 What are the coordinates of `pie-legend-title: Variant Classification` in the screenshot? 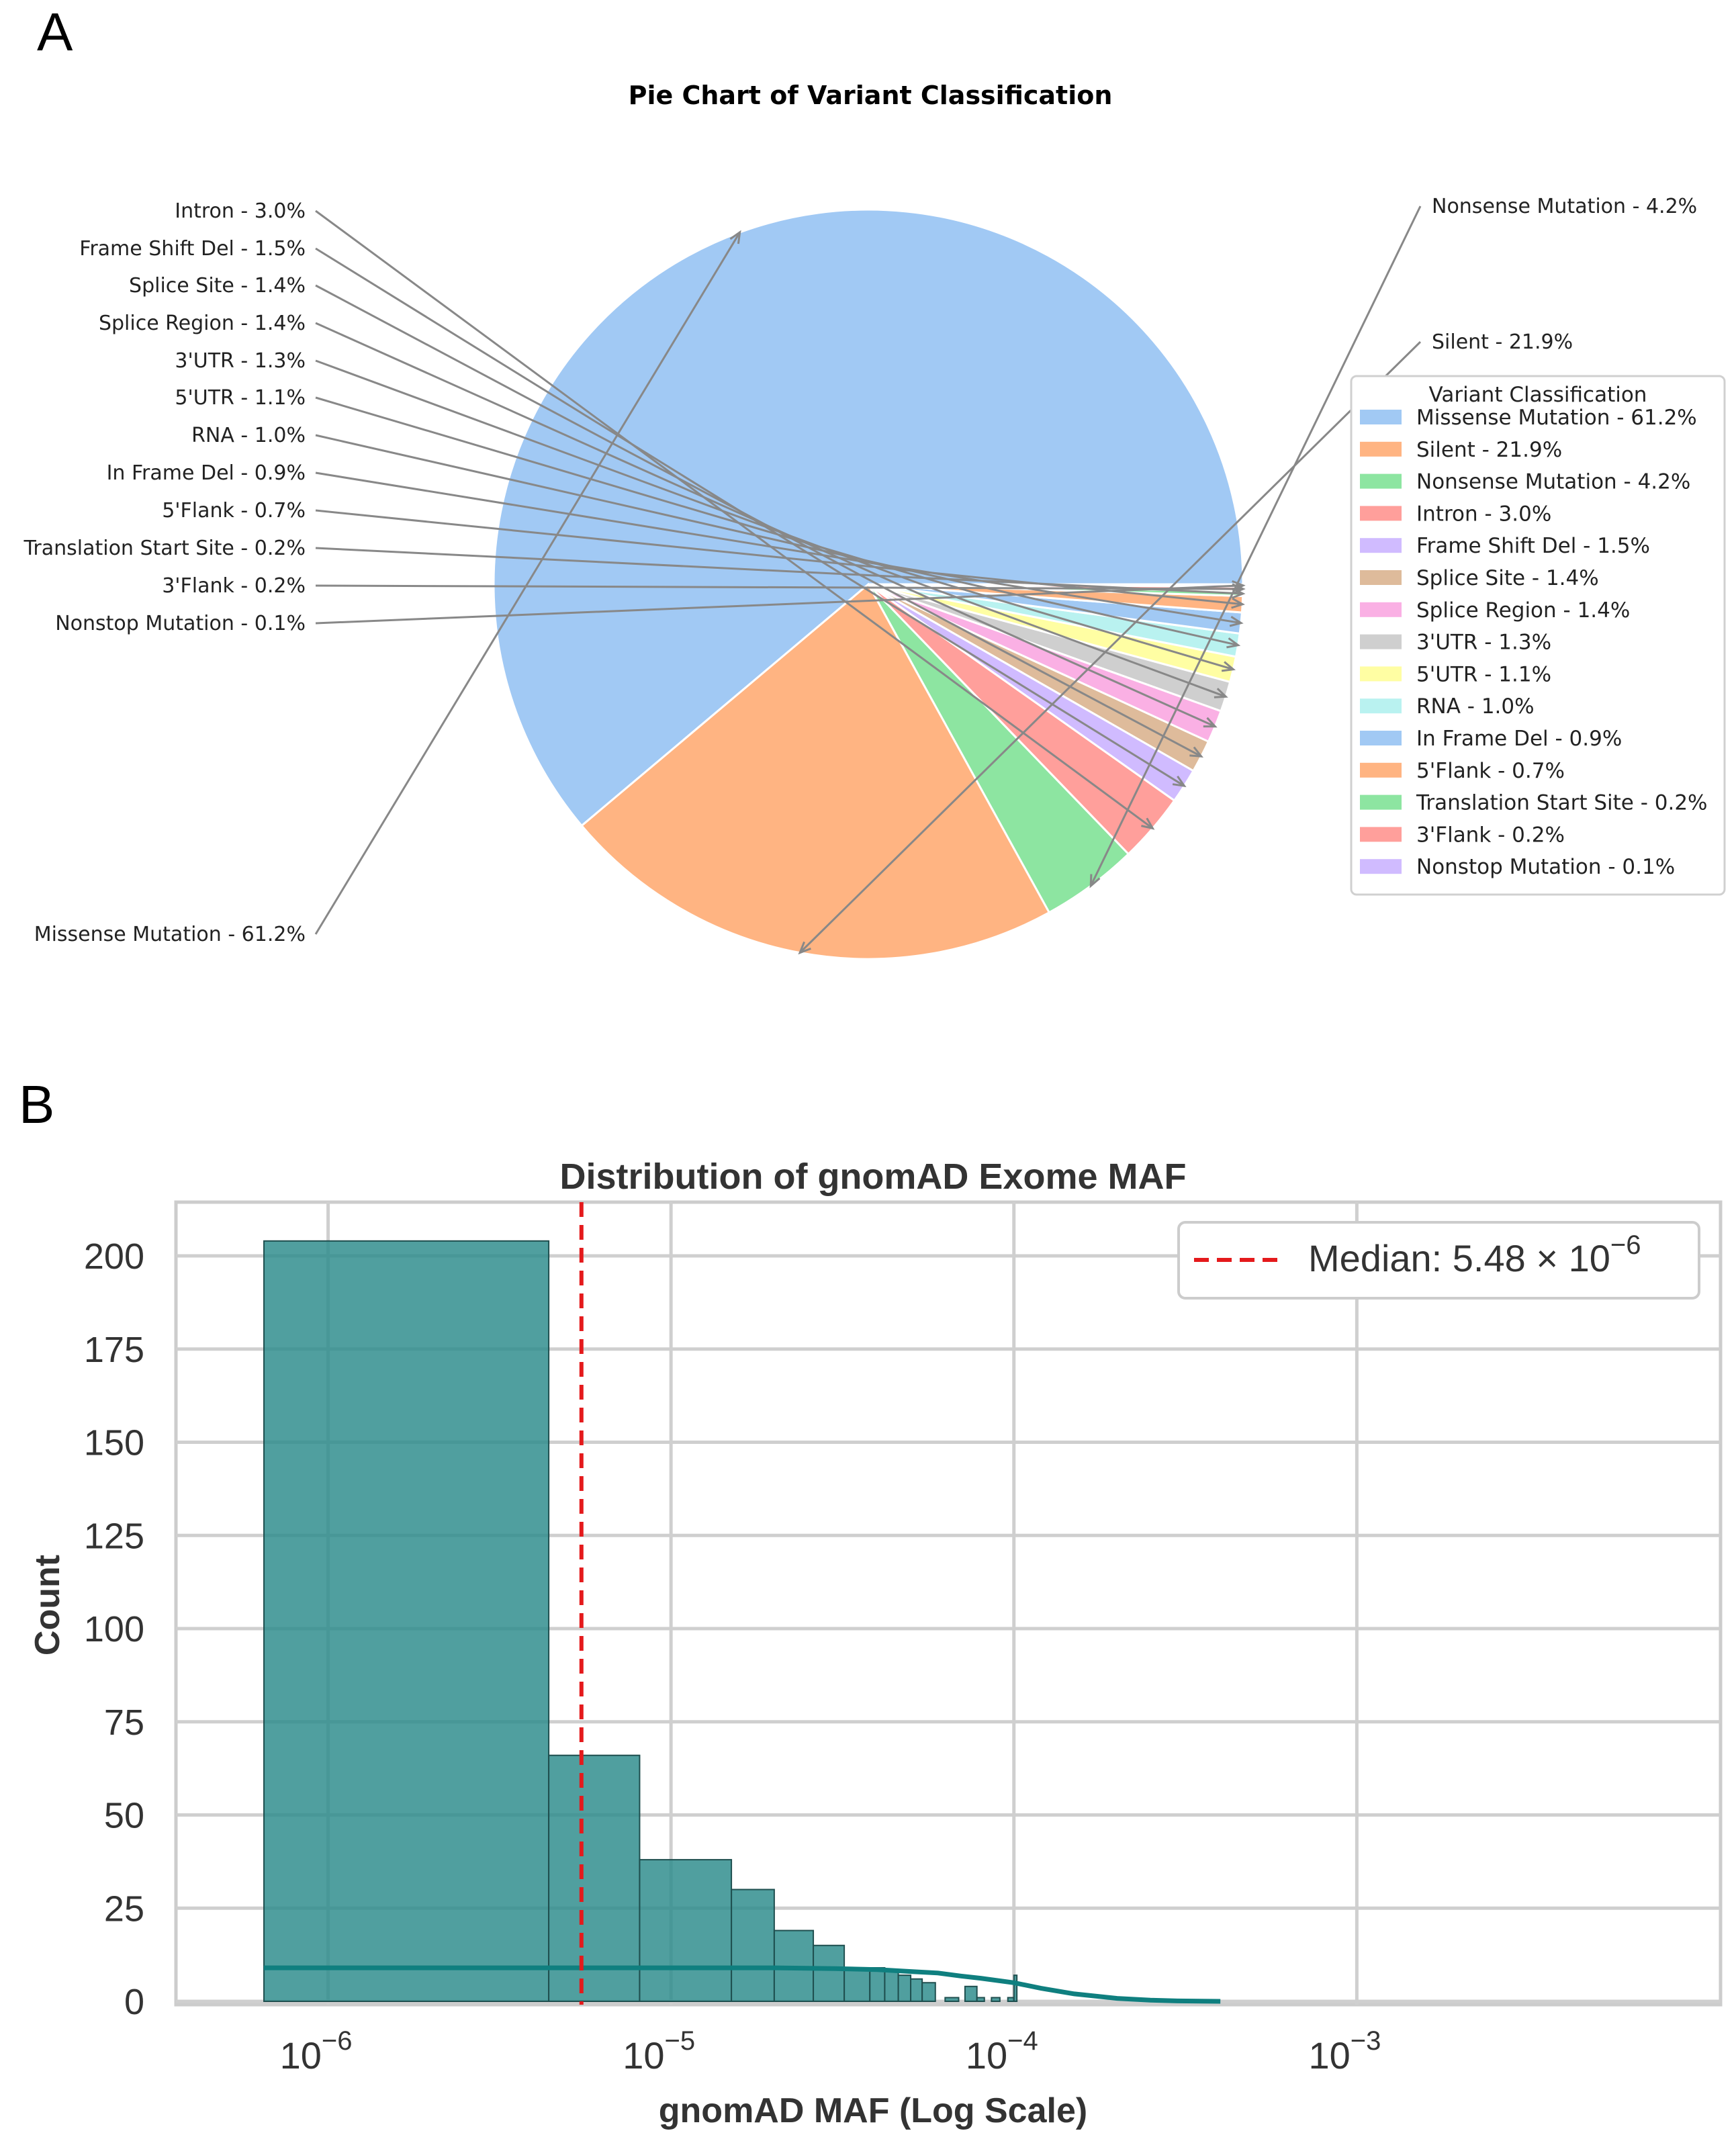 It's located at (1538, 395).